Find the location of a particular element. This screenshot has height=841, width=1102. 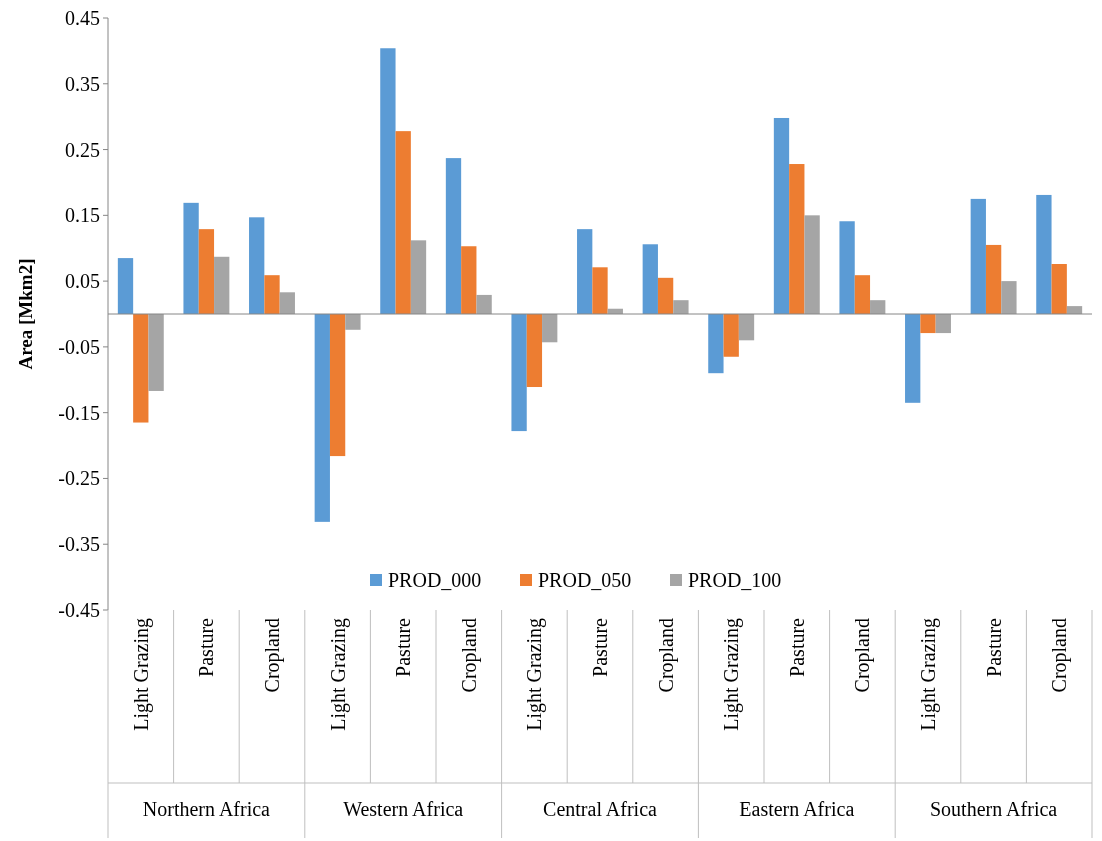

legend-label: PROD_100 is located at coordinates (735, 580).